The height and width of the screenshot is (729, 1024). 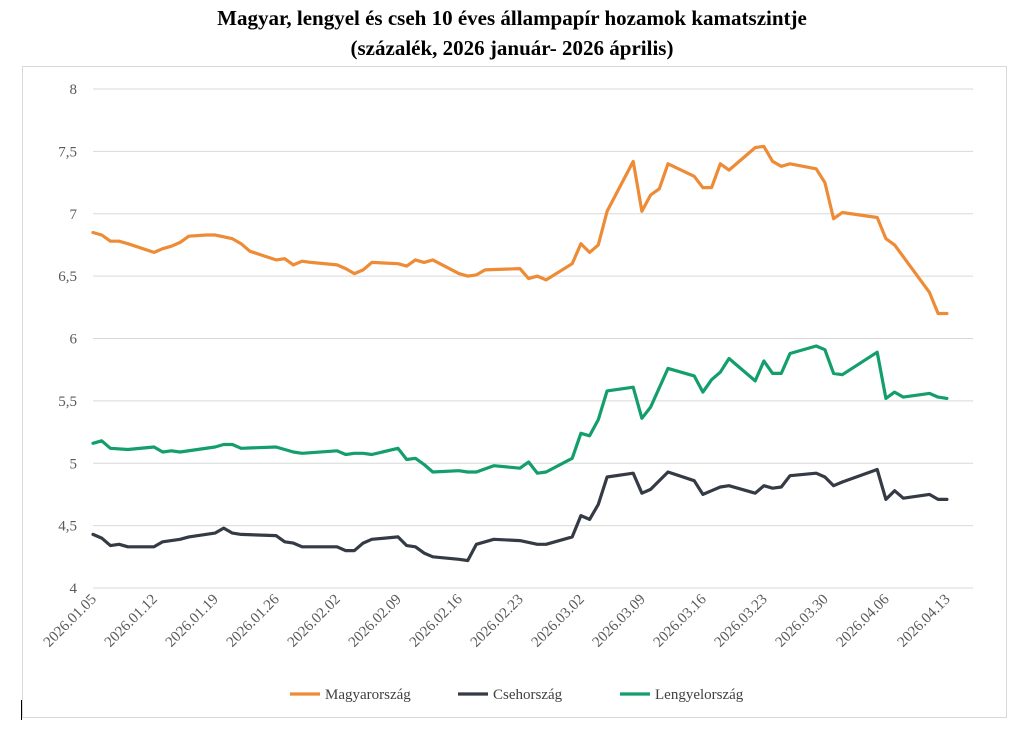 I want to click on y-tick-label: 8, so click(x=74, y=90).